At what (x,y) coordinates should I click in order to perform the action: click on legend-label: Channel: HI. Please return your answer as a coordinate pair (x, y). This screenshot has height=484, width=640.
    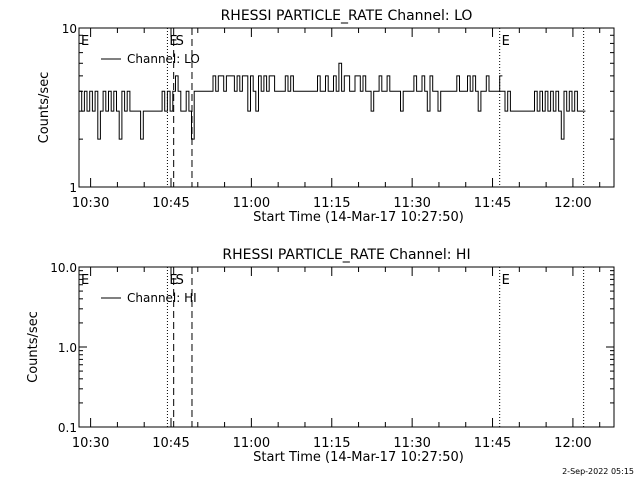
    Looking at the image, I should click on (162, 298).